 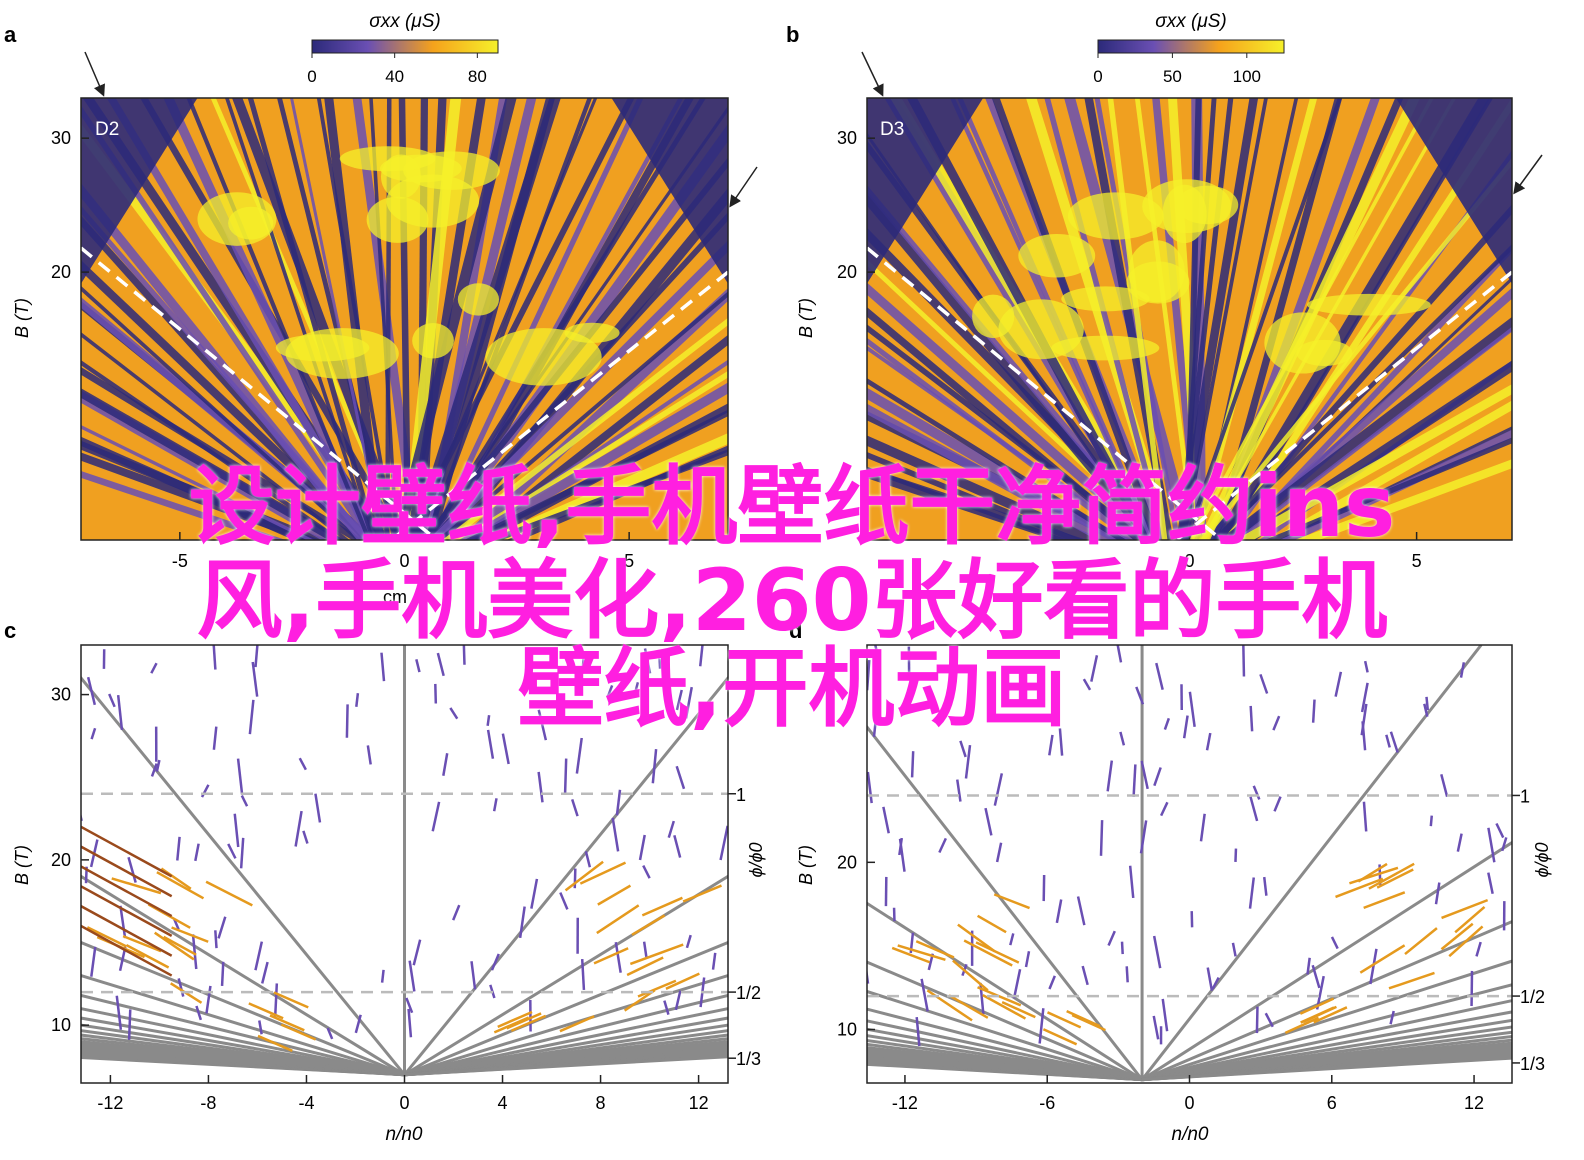 I want to click on colorbar-tick-label-b-1: 50, so click(x=1172, y=76).